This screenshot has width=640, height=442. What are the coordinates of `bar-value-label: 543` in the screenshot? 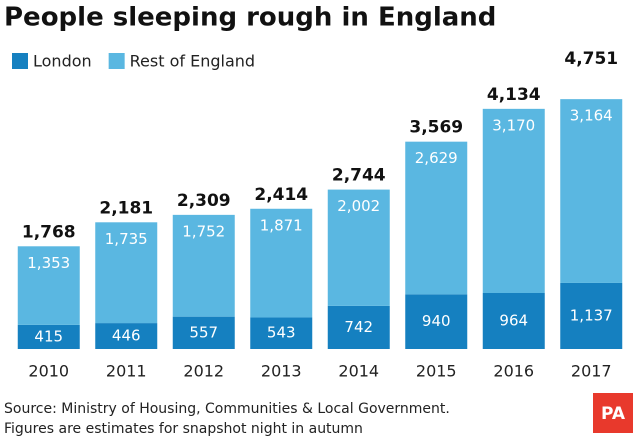 It's located at (281, 333).